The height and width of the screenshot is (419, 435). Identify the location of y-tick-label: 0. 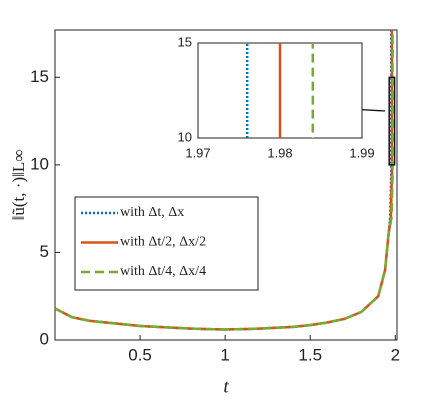
(44, 338).